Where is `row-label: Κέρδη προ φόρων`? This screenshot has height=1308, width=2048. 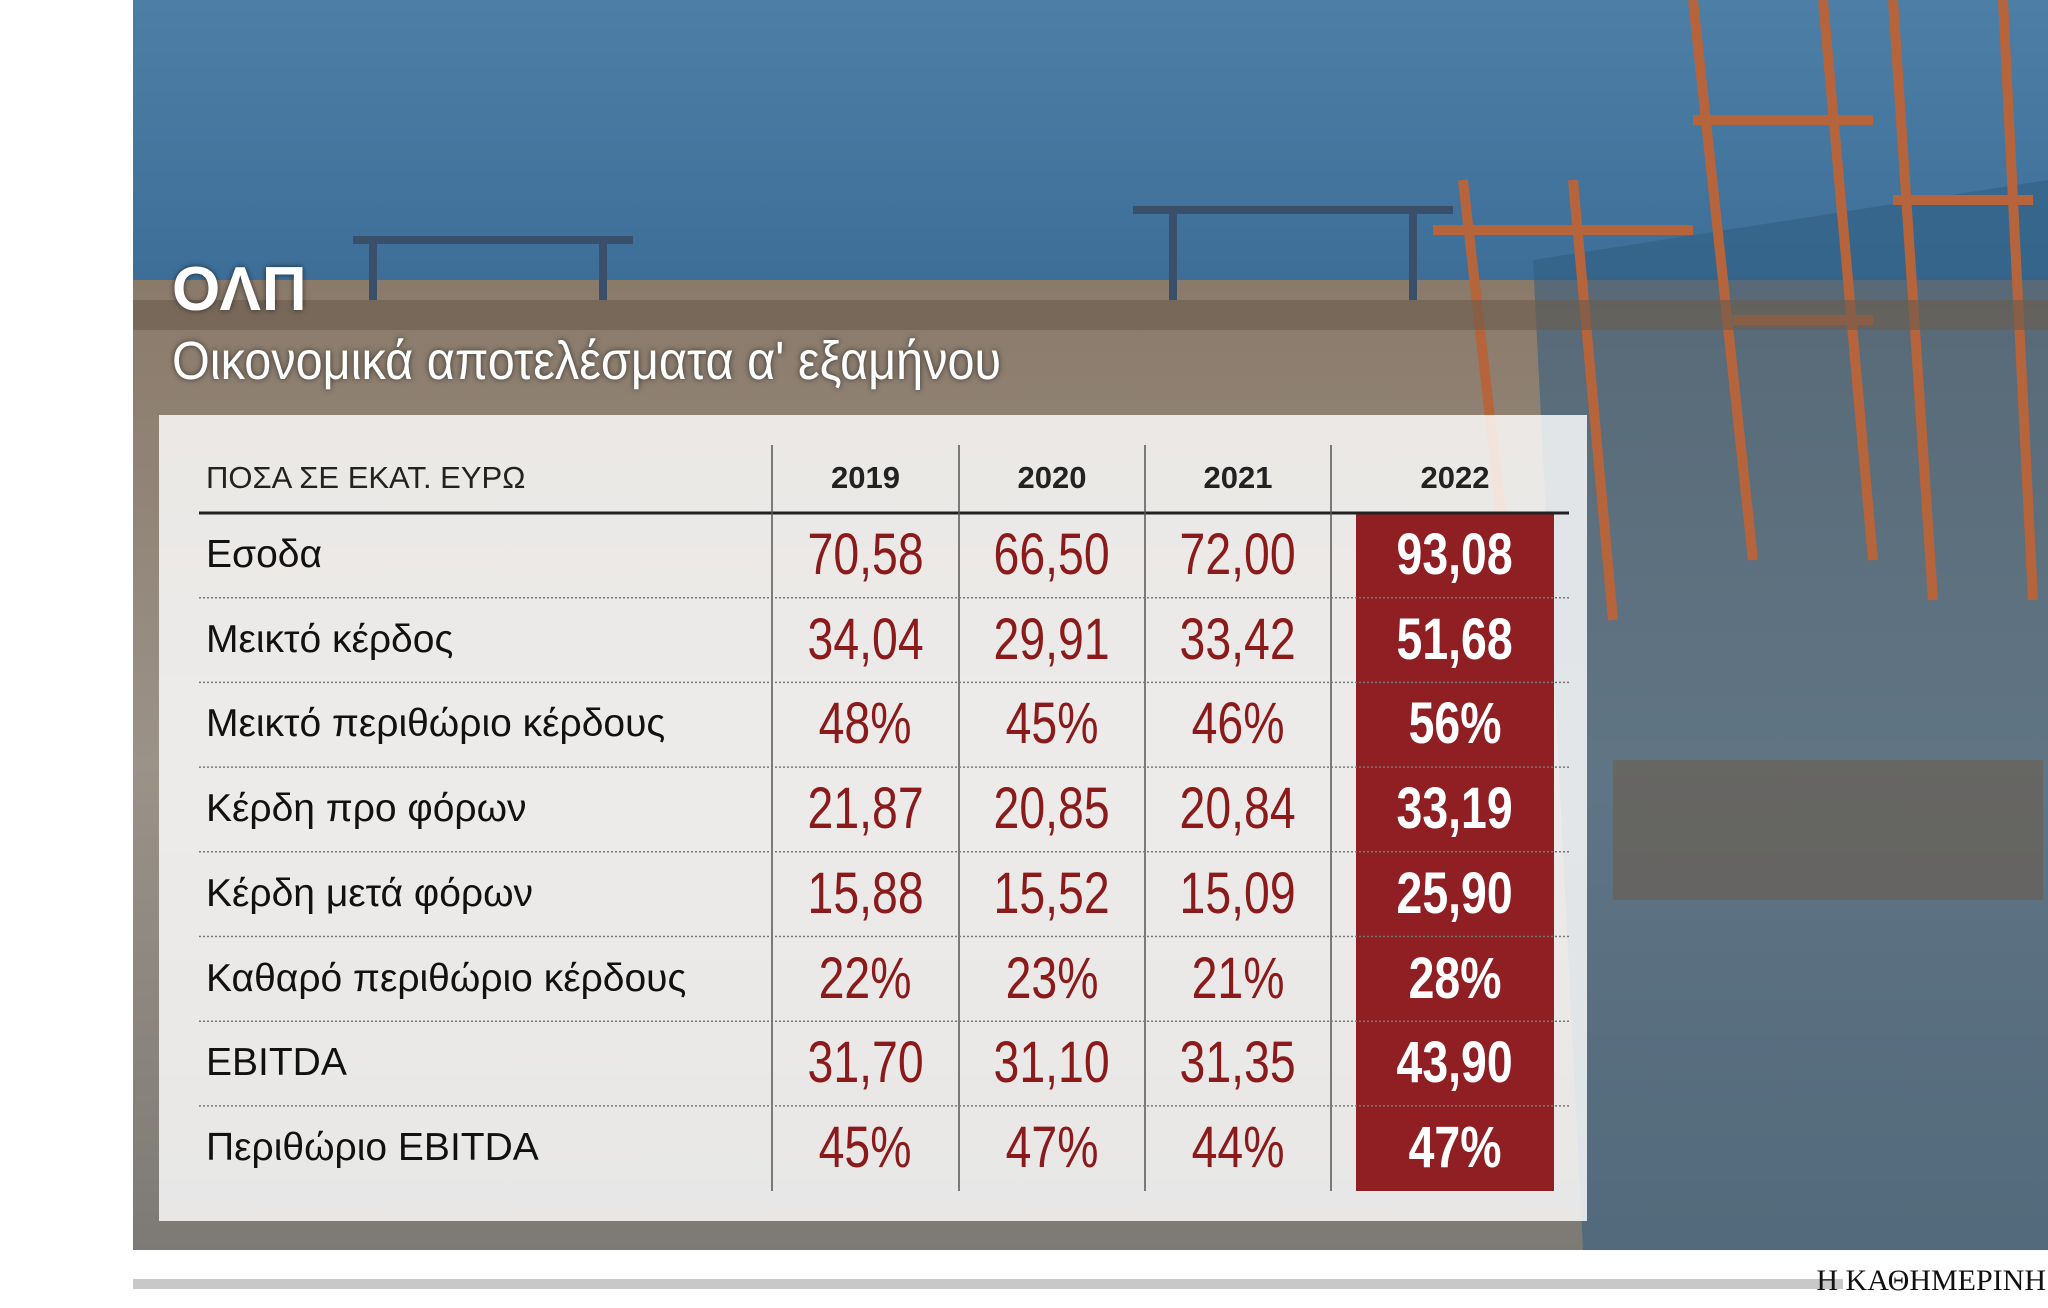 row-label: Κέρδη προ φόρων is located at coordinates (366, 809).